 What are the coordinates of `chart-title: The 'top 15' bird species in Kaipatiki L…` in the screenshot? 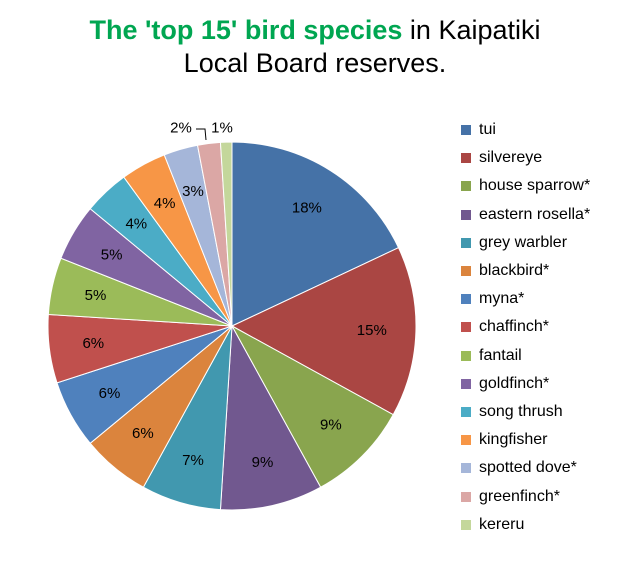 It's located at (315, 47).